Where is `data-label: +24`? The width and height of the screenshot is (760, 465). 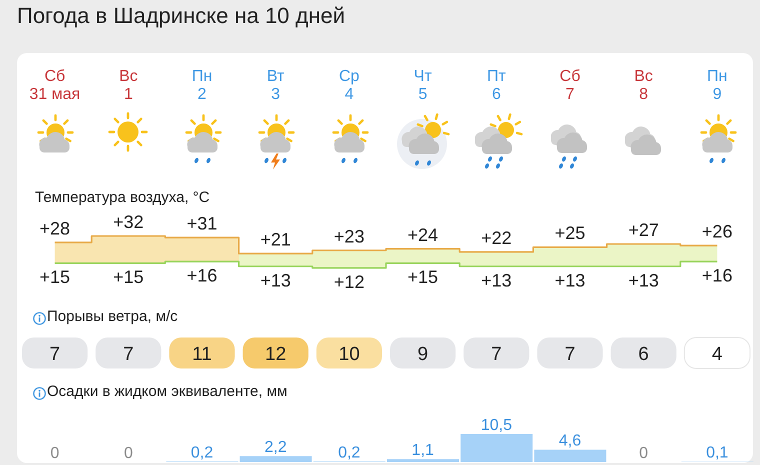 data-label: +24 is located at coordinates (423, 234).